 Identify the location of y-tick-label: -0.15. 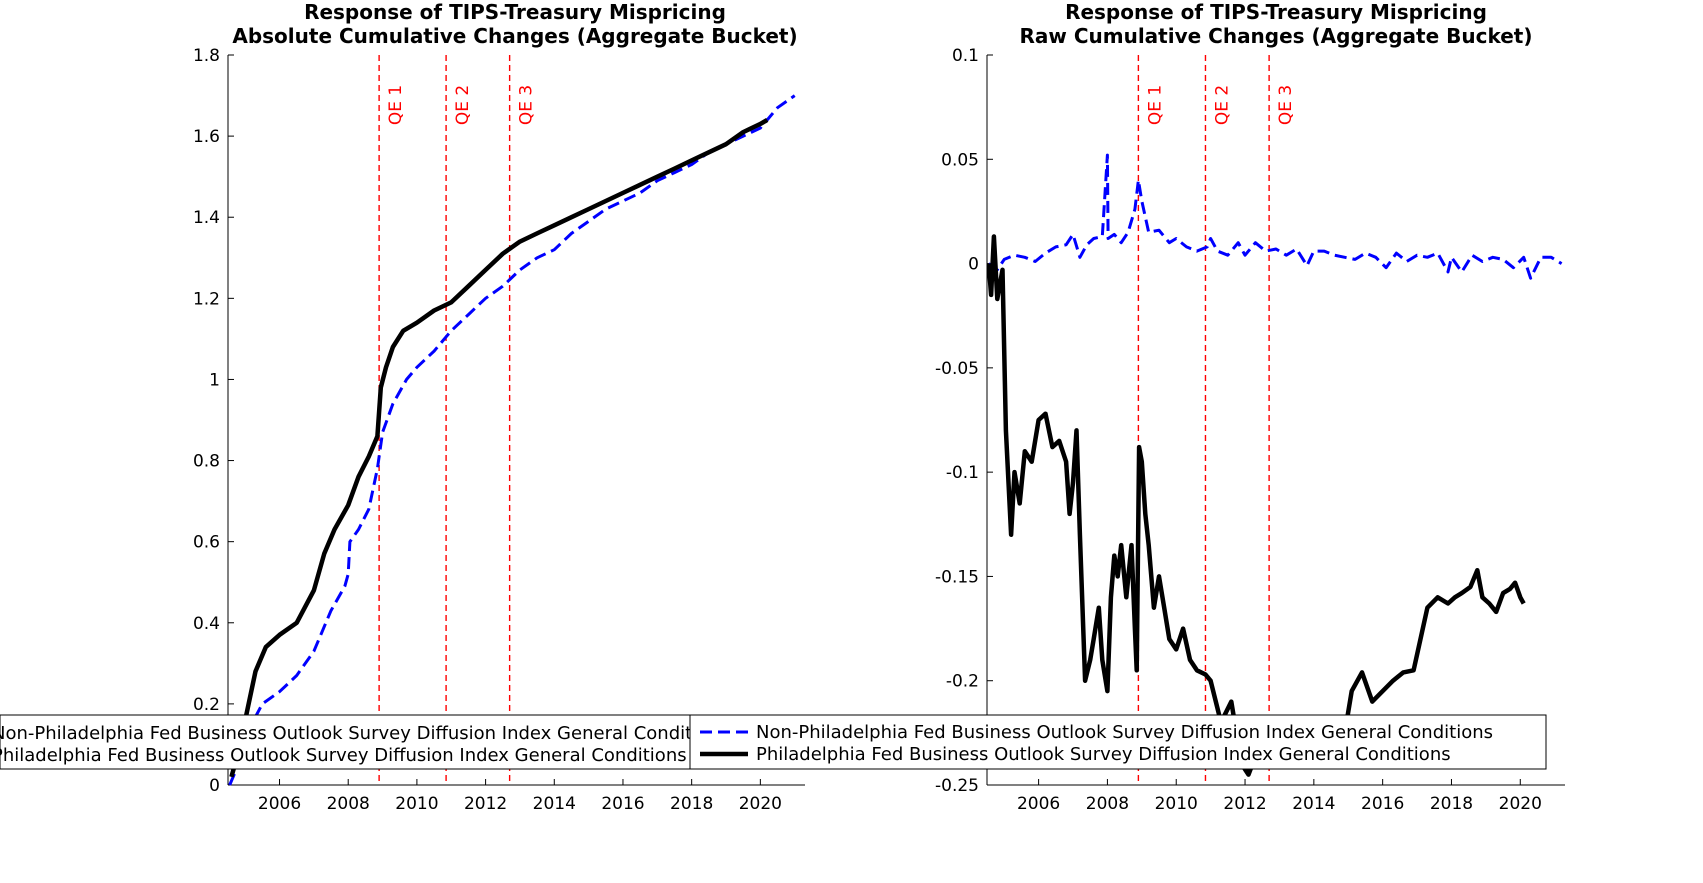
(957, 577).